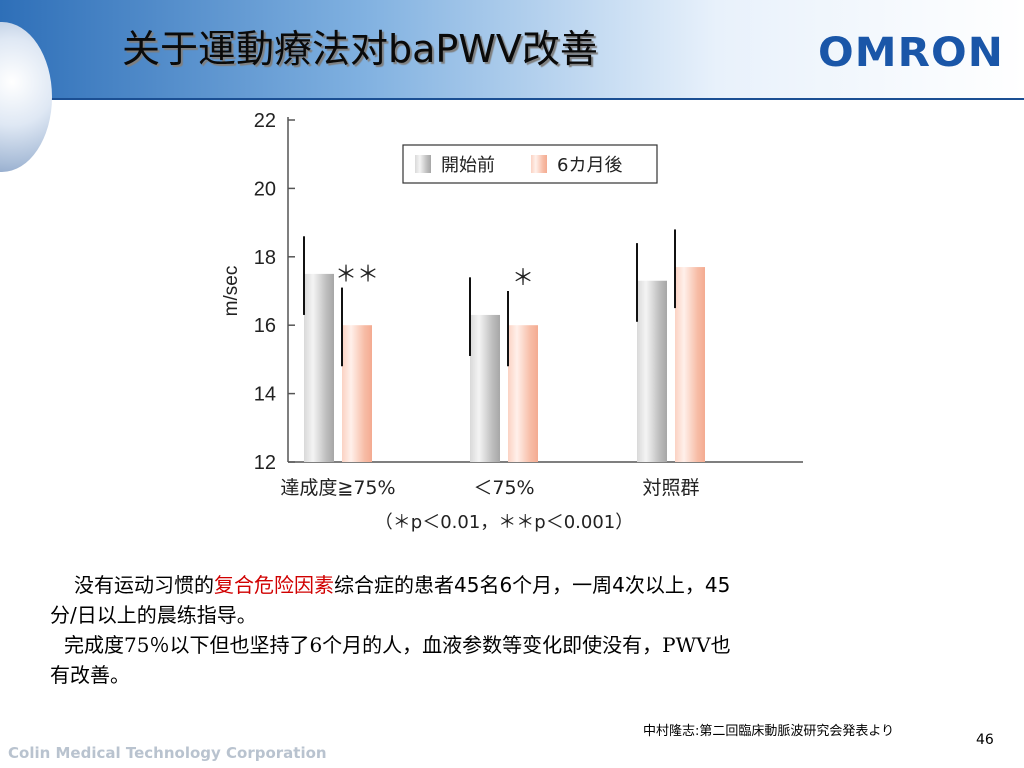 The height and width of the screenshot is (768, 1024). I want to click on legend-label-after: 6カ月後, so click(589, 165).